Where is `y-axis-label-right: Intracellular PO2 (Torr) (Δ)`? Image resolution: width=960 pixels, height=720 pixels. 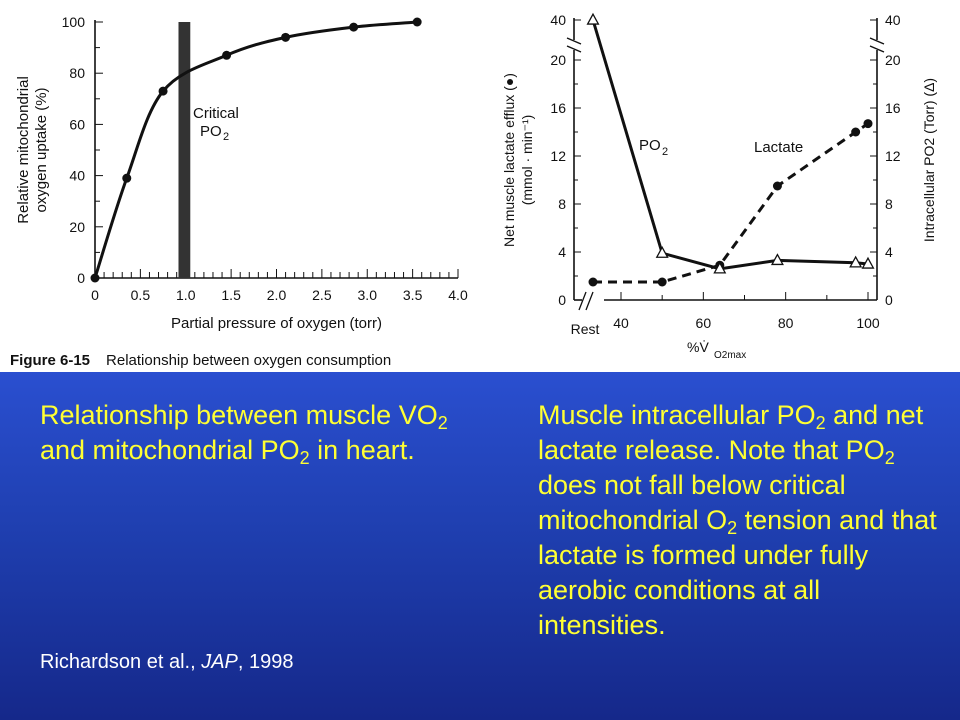 y-axis-label-right: Intracellular PO2 (Torr) (Δ) is located at coordinates (929, 160).